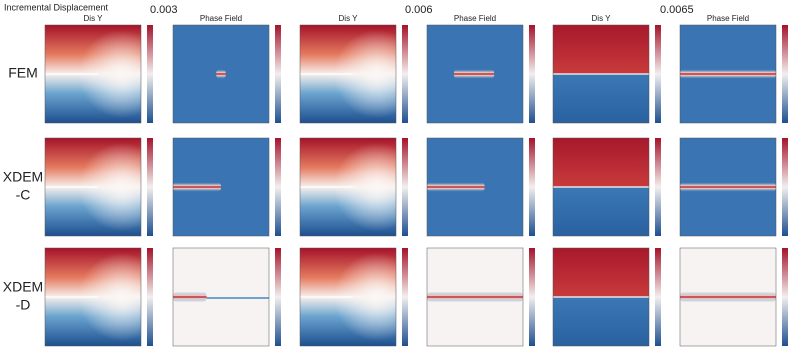  I want to click on increment-label: 0.003, so click(164, 10).